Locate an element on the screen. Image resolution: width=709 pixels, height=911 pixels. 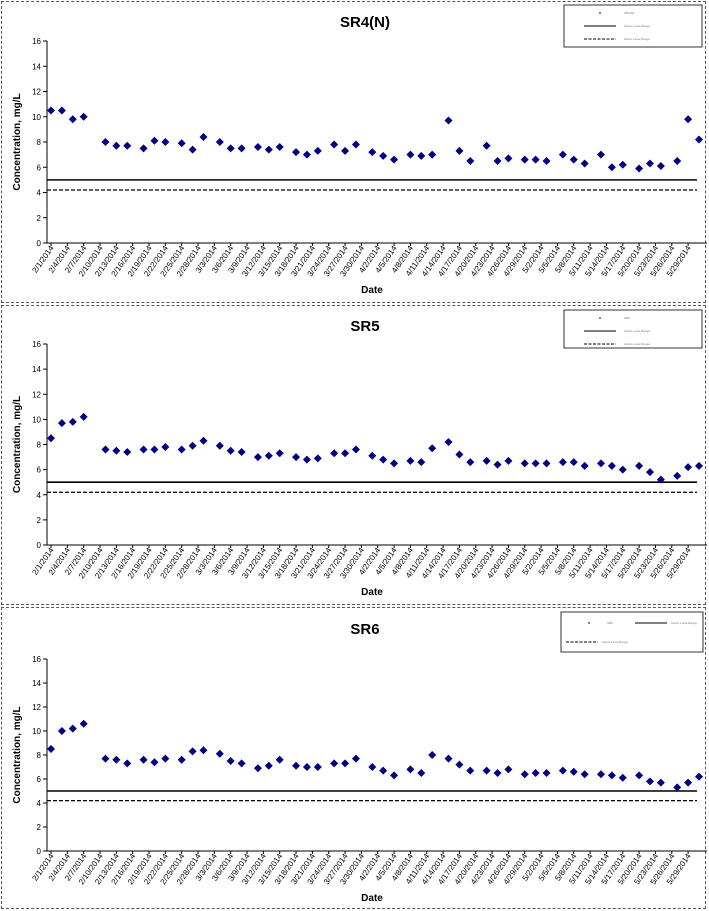
chart-title: SR4(N) is located at coordinates (365, 22).